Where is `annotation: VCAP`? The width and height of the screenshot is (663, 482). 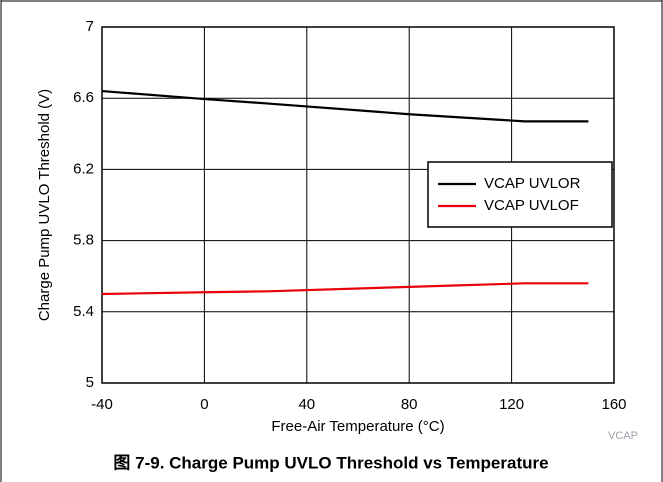
annotation: VCAP is located at coordinates (623, 436).